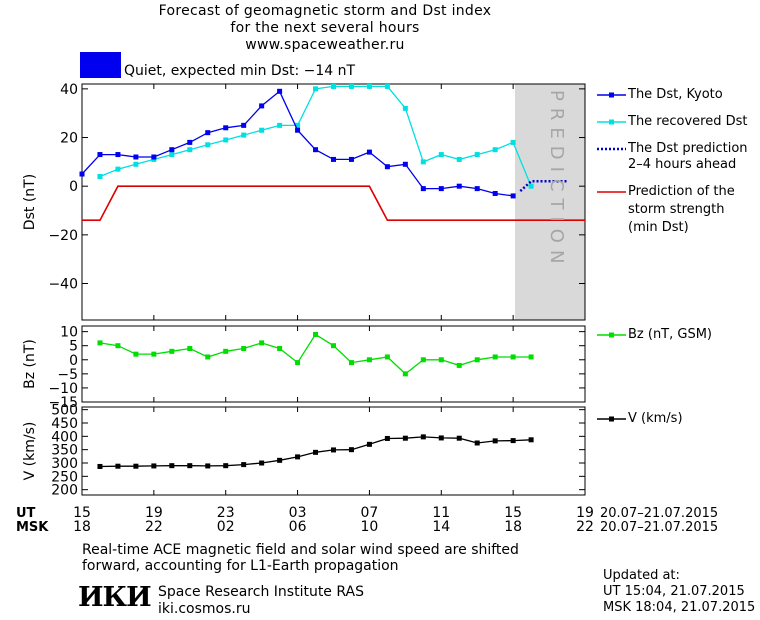  What do you see at coordinates (641, 575) in the screenshot?
I see `updated-label: Updated at:` at bounding box center [641, 575].